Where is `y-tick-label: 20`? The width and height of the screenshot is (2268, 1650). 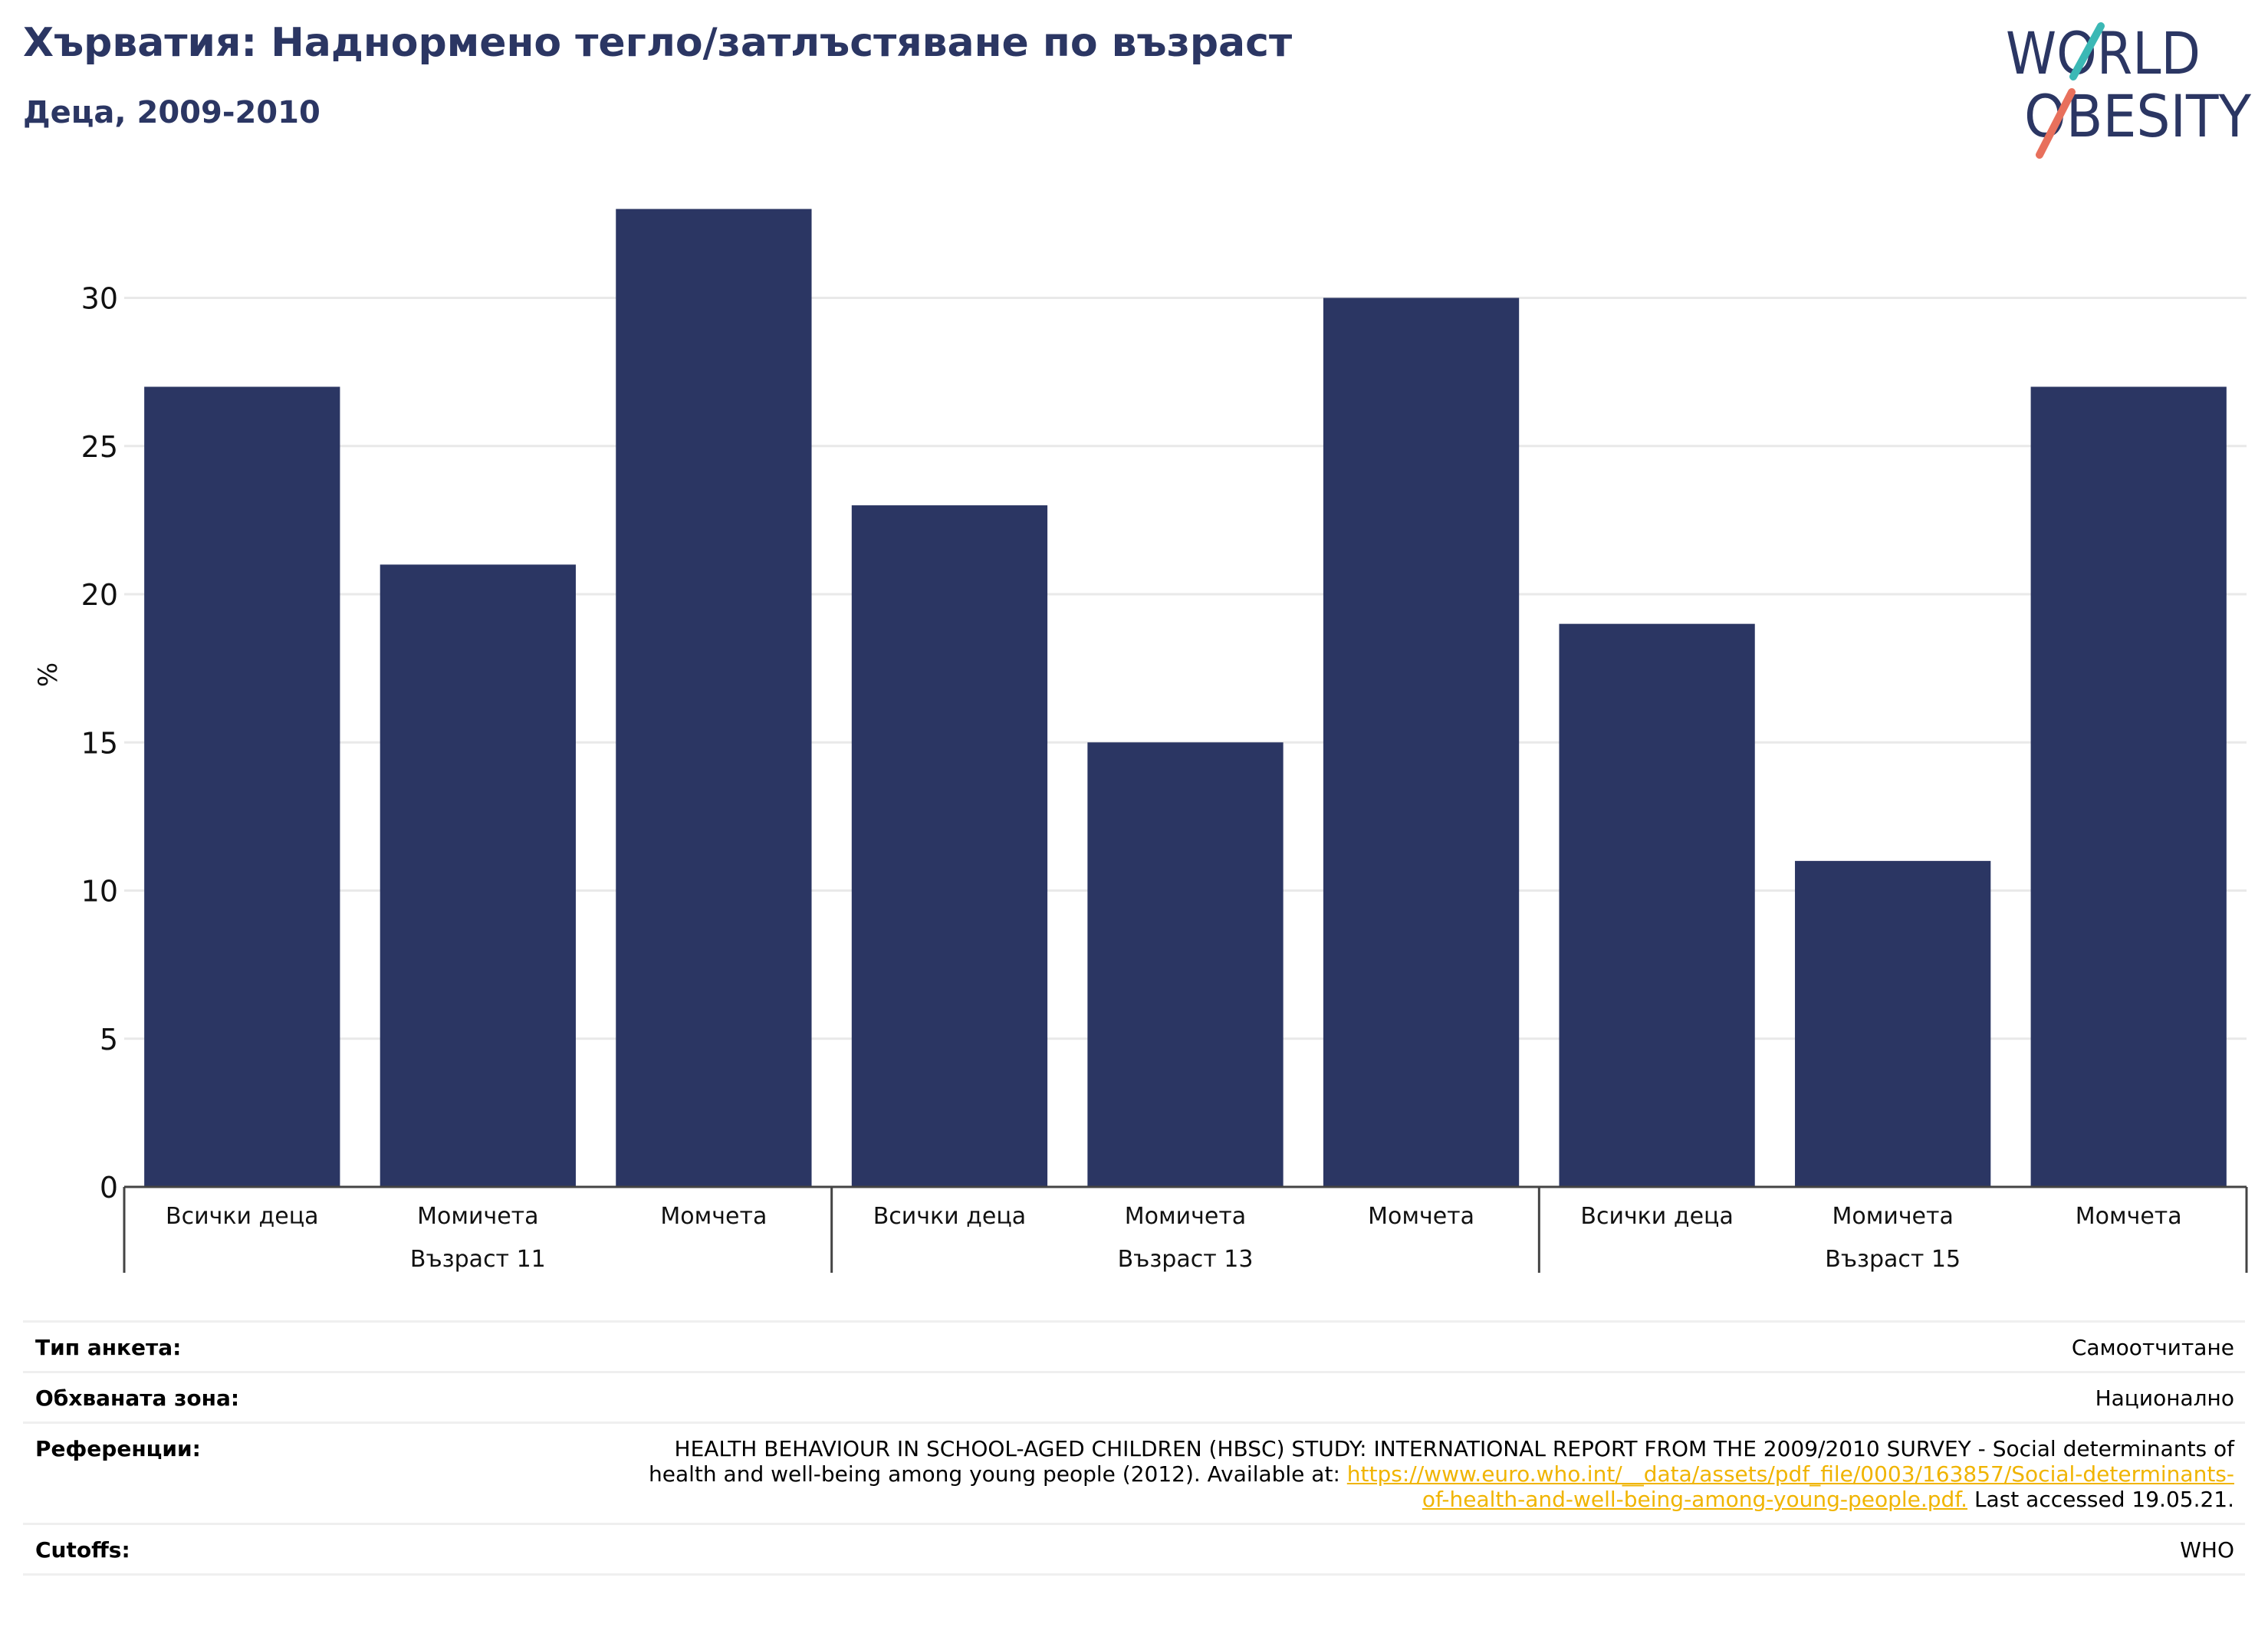
y-tick-label: 20 is located at coordinates (99, 595).